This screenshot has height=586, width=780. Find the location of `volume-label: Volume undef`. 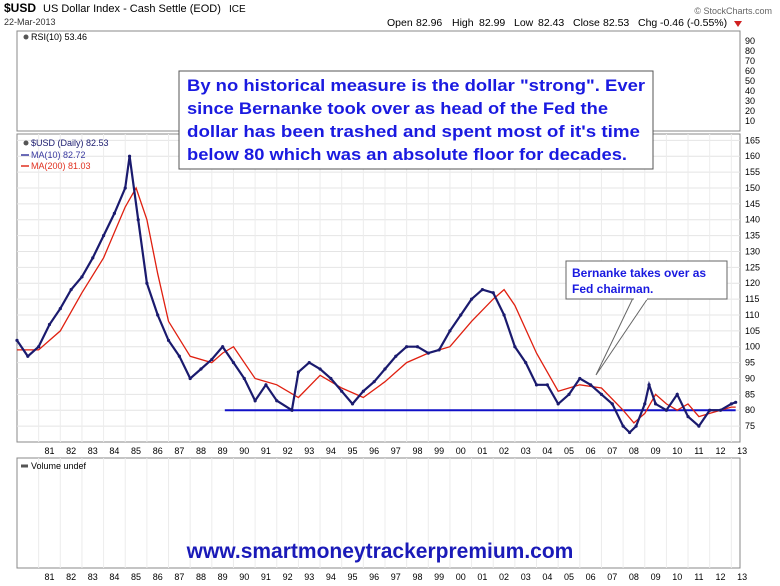

volume-label: Volume undef is located at coordinates (59, 466).